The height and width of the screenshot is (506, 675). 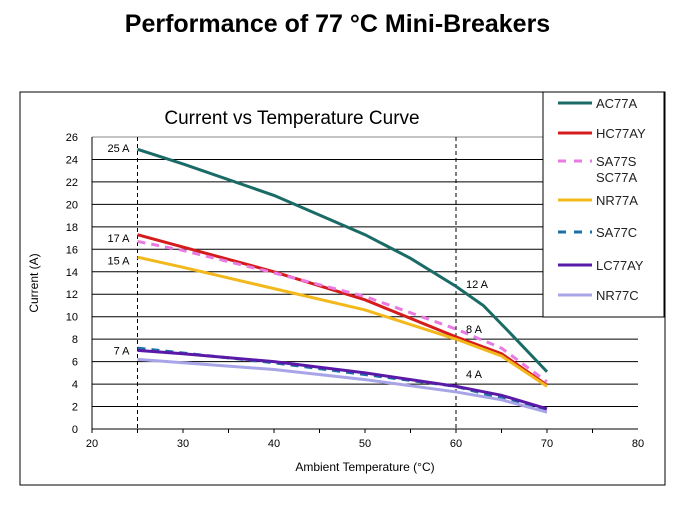 I want to click on series-line-nr77c, so click(x=342, y=385).